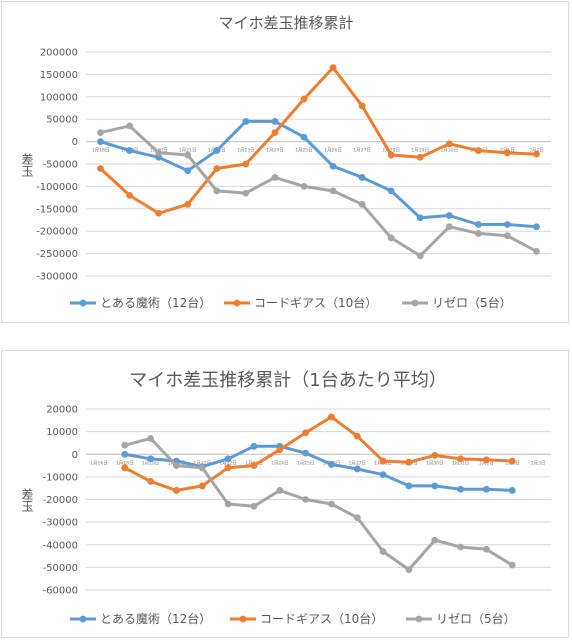 The width and height of the screenshot is (572, 640). Describe the element at coordinates (57, 254) in the screenshot. I see `y-tick-label: -250000` at that location.